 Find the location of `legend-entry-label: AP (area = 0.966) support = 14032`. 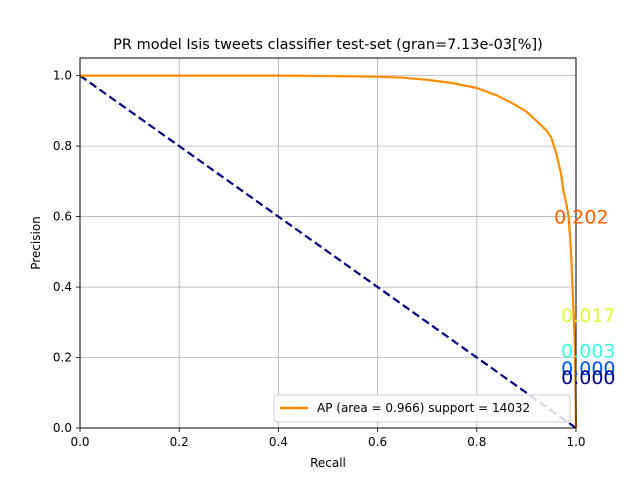

legend-entry-label: AP (area = 0.966) support = 14032 is located at coordinates (423, 408).